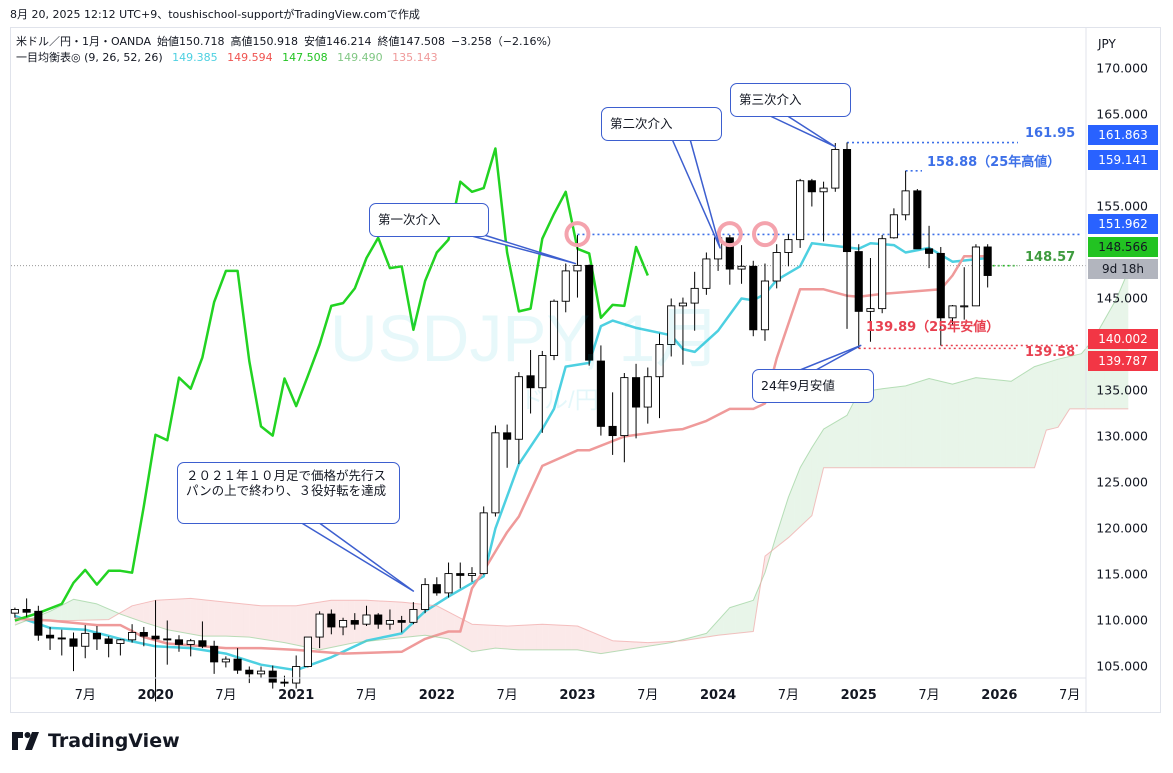  Describe the element at coordinates (84, 41) in the screenshot. I see `legend-symbol: 米ドル／円・1月・OANDA` at that location.